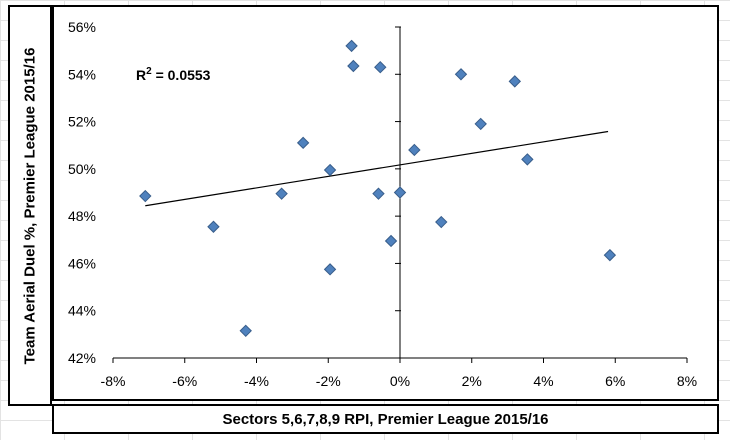  What do you see at coordinates (82, 216) in the screenshot?
I see `y-tick-label: 48%` at bounding box center [82, 216].